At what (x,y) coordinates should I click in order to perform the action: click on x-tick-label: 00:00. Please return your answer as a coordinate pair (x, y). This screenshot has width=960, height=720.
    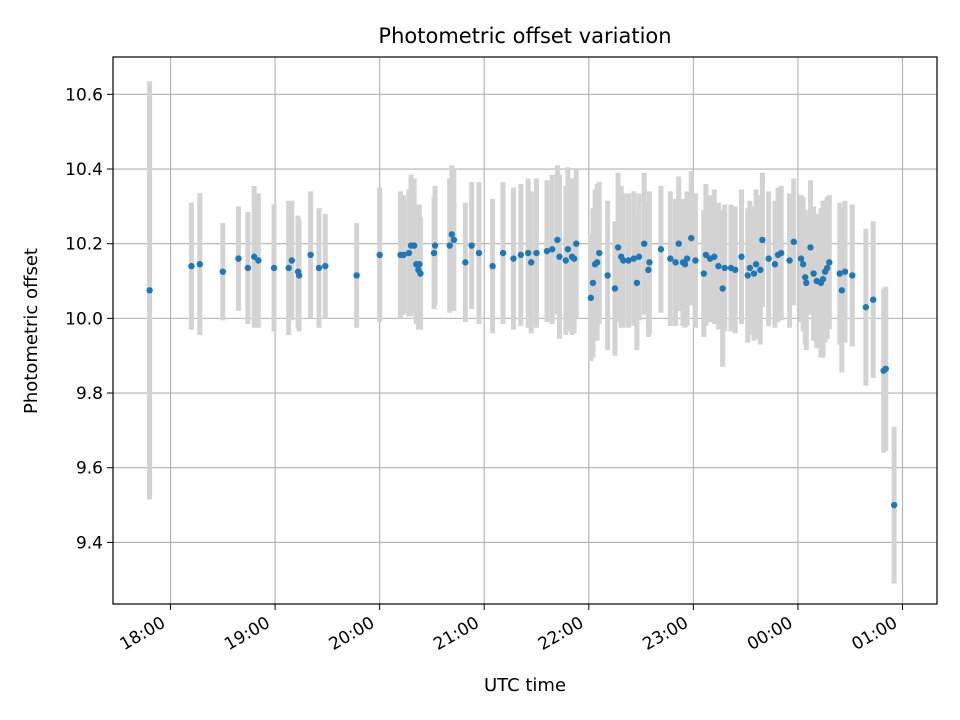
    Looking at the image, I should click on (770, 634).